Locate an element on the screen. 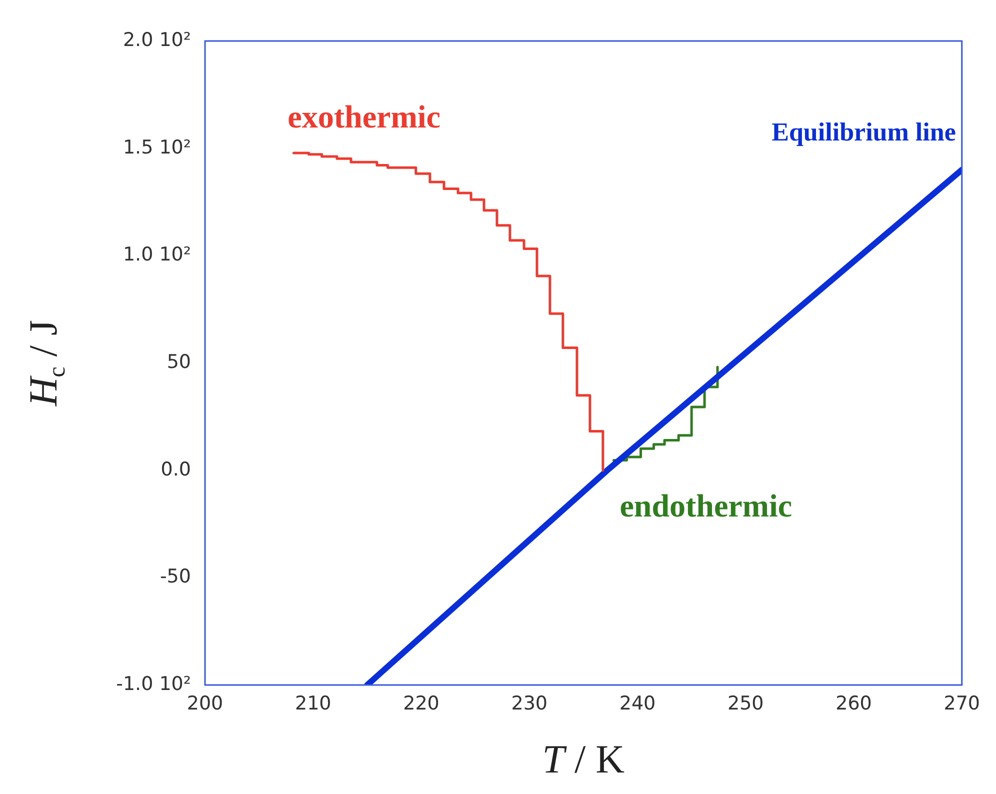  series-label: endothermic is located at coordinates (706, 506).